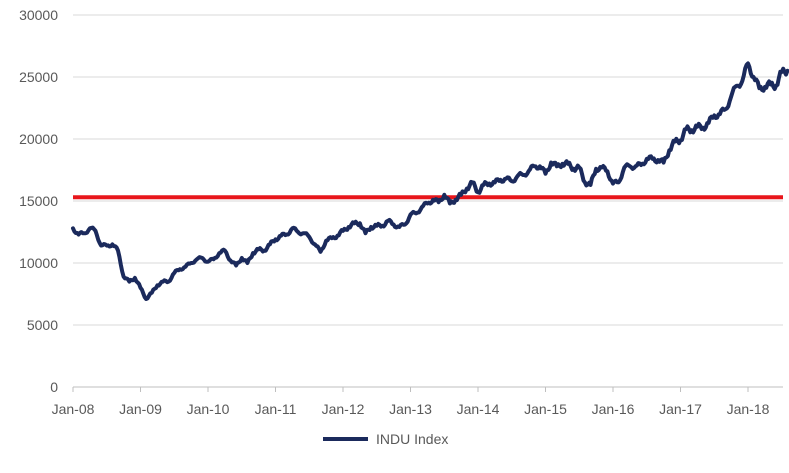 The width and height of the screenshot is (789, 473). Describe the element at coordinates (140, 409) in the screenshot. I see `x-tick-label-jan-09: Jan-09` at that location.